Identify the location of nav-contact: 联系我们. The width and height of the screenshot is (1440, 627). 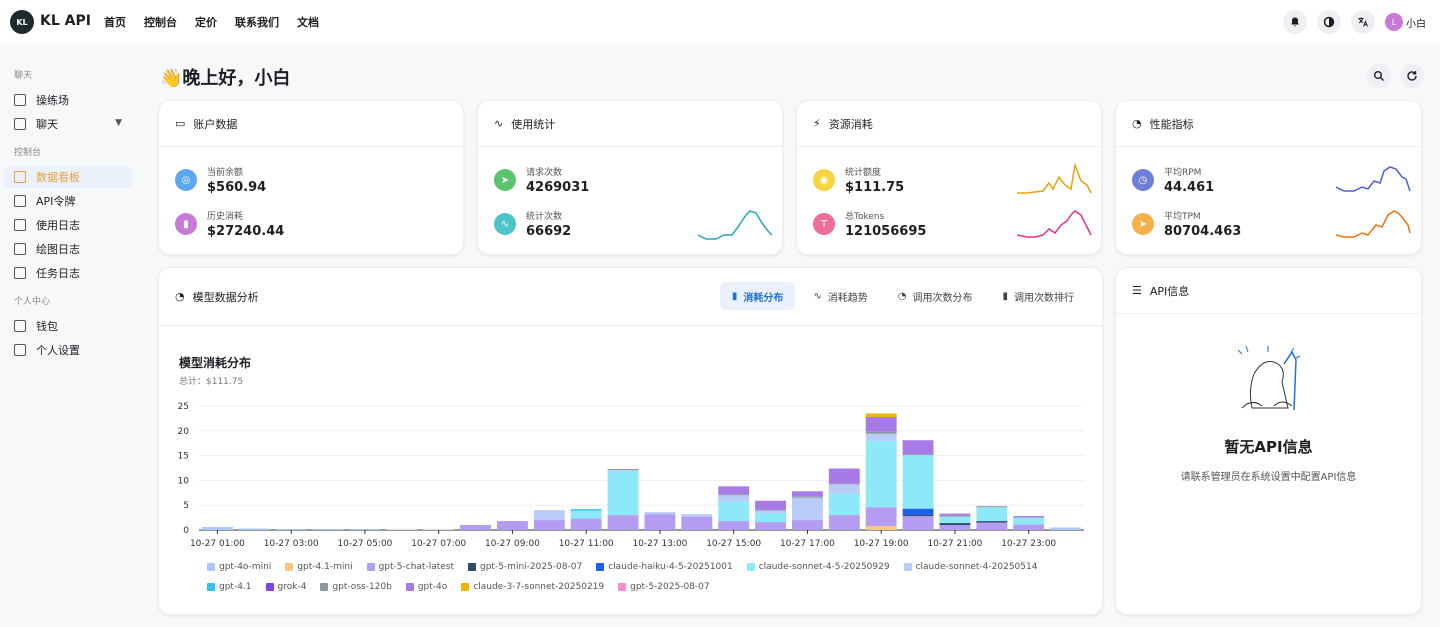
(257, 22).